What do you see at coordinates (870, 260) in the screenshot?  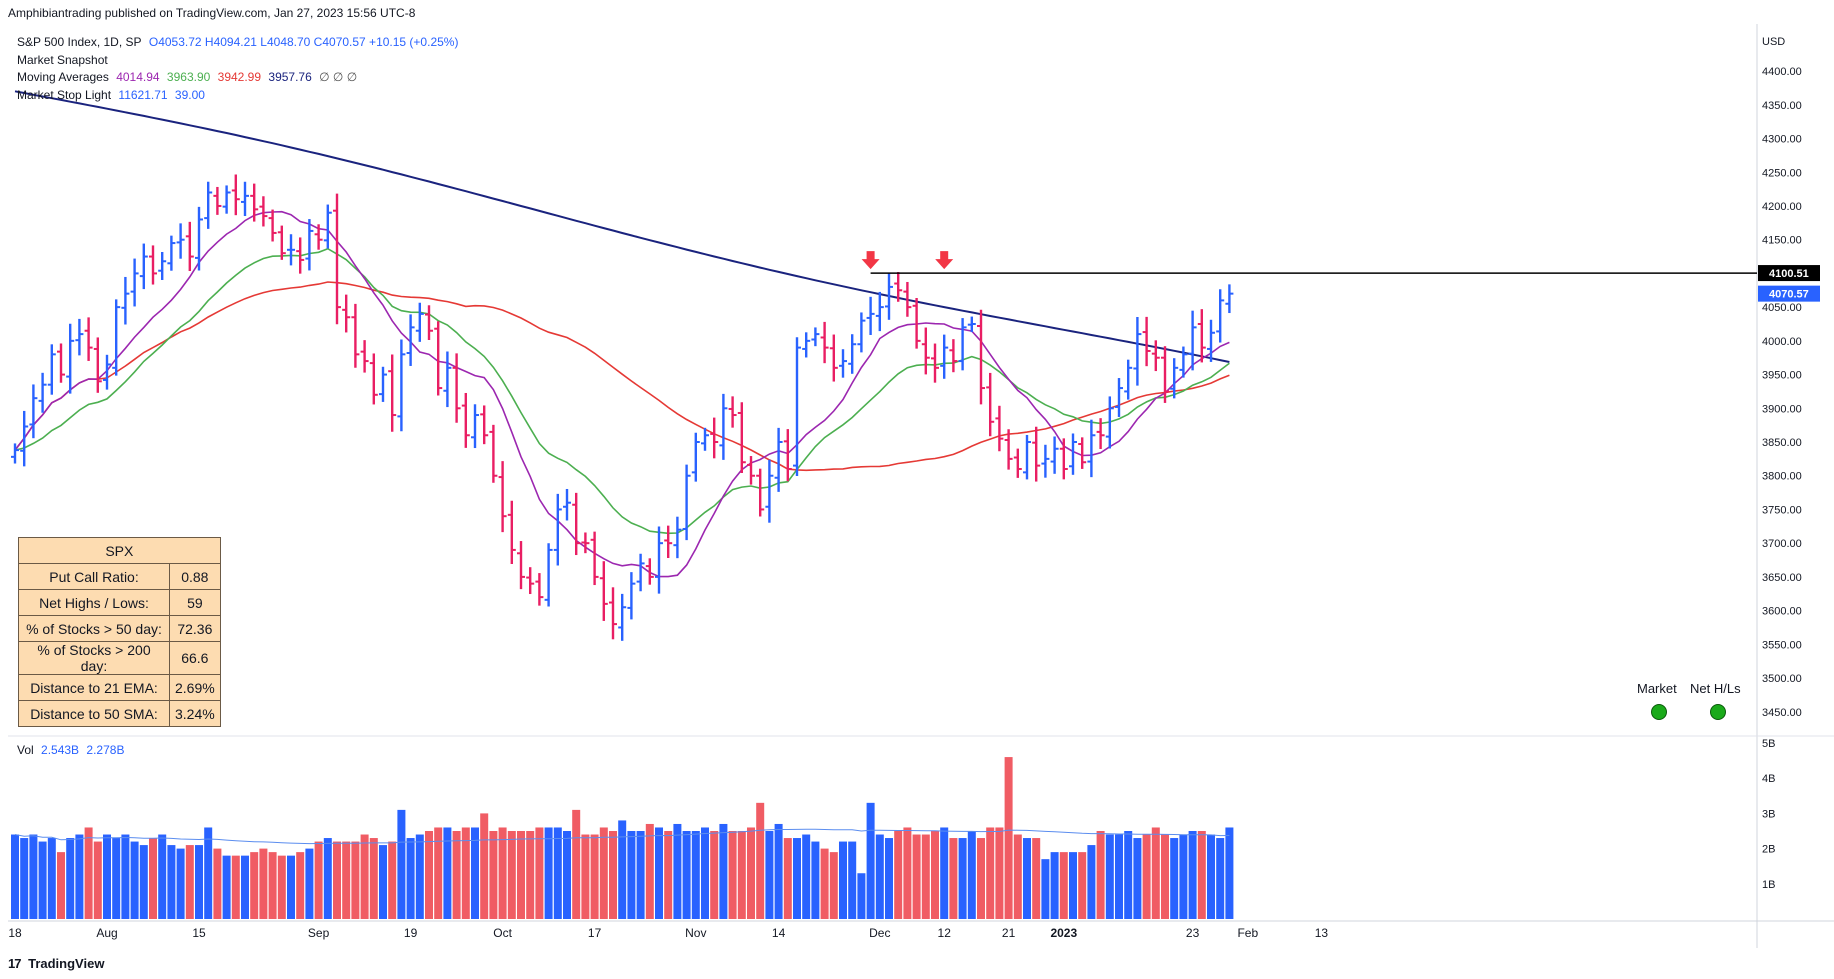 I see `down-arrow-marker` at bounding box center [870, 260].